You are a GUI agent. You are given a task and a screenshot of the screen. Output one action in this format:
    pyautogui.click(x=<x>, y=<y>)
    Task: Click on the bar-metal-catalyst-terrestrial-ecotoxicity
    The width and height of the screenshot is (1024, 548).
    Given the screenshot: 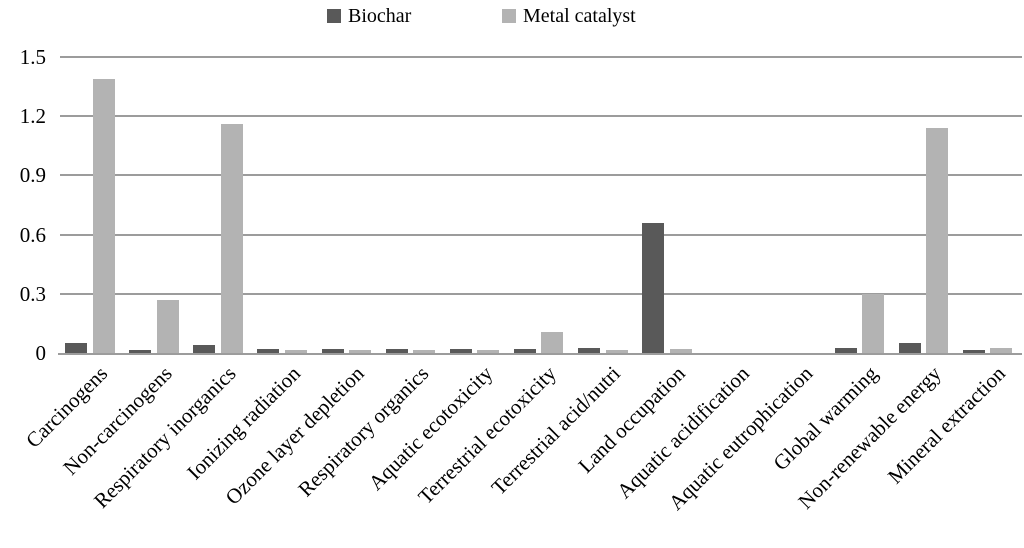 What is the action you would take?
    pyautogui.click(x=552, y=342)
    